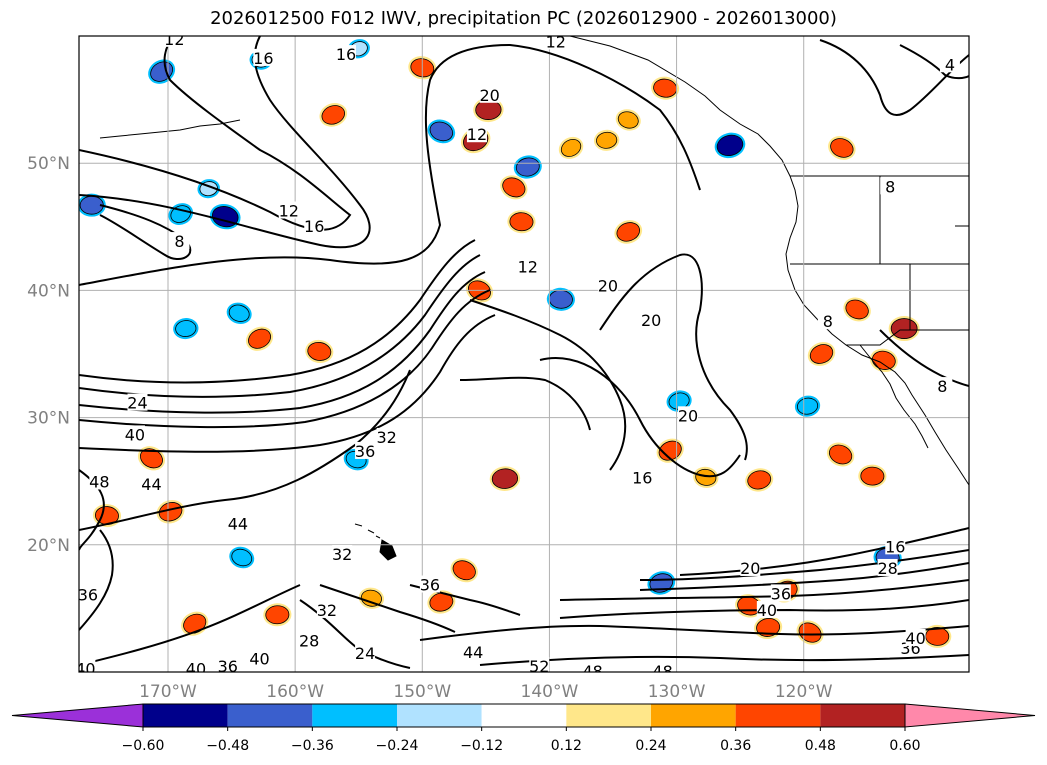 The width and height of the screenshot is (1047, 765). I want to click on contour-label-text: 24, so click(365, 653).